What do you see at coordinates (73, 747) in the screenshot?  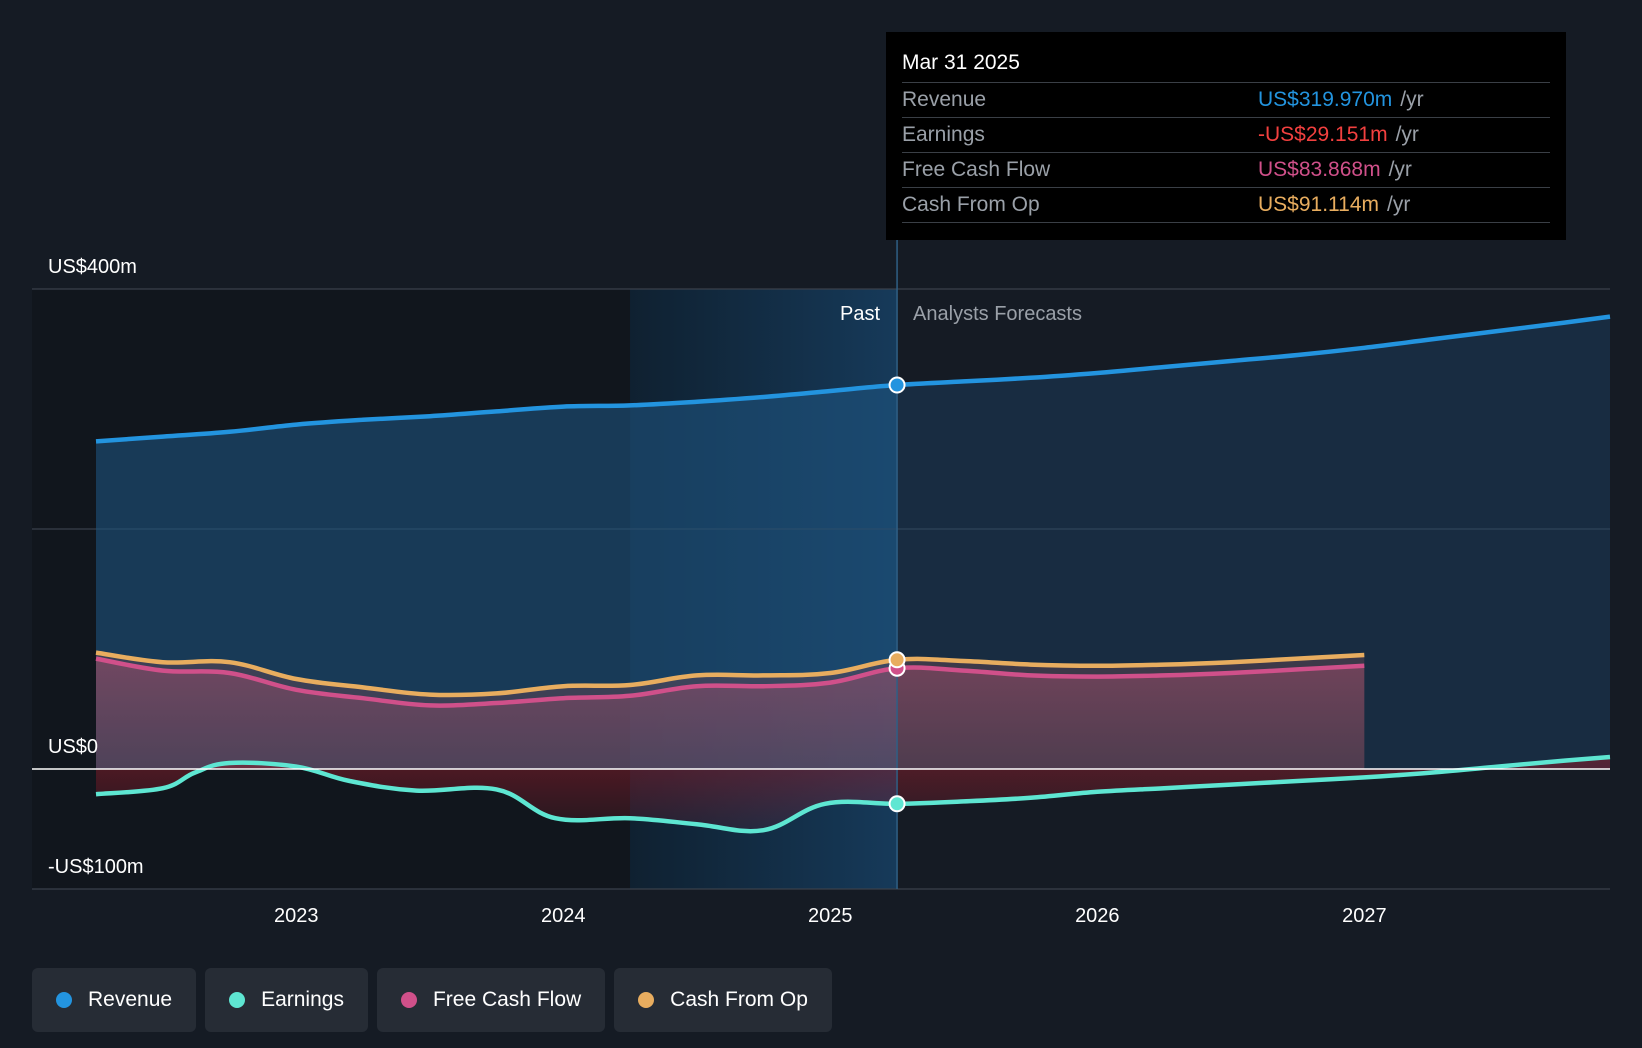 I see `y-tick-label: US$0` at bounding box center [73, 747].